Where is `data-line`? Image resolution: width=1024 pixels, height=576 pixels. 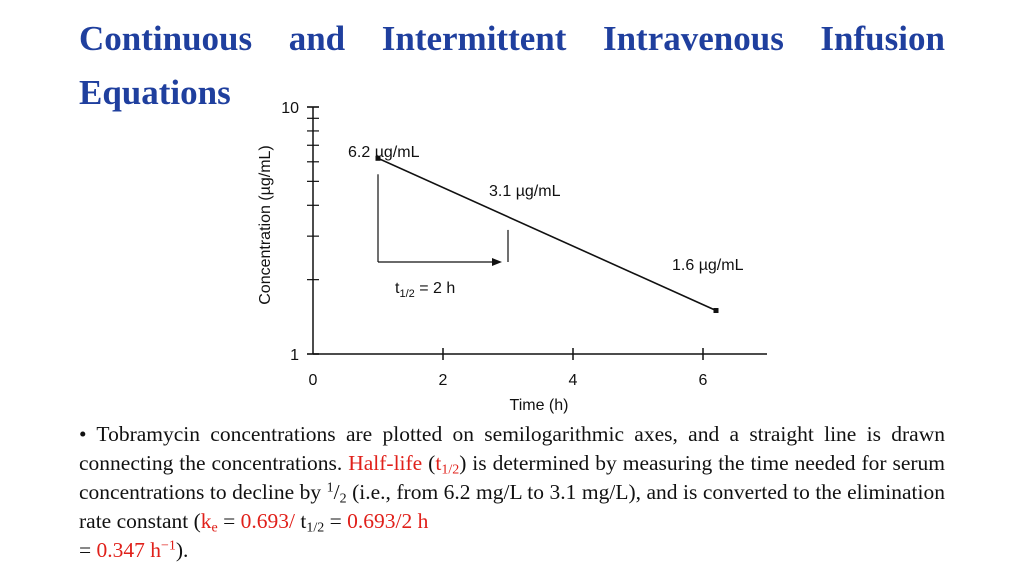
data-line is located at coordinates (547, 234).